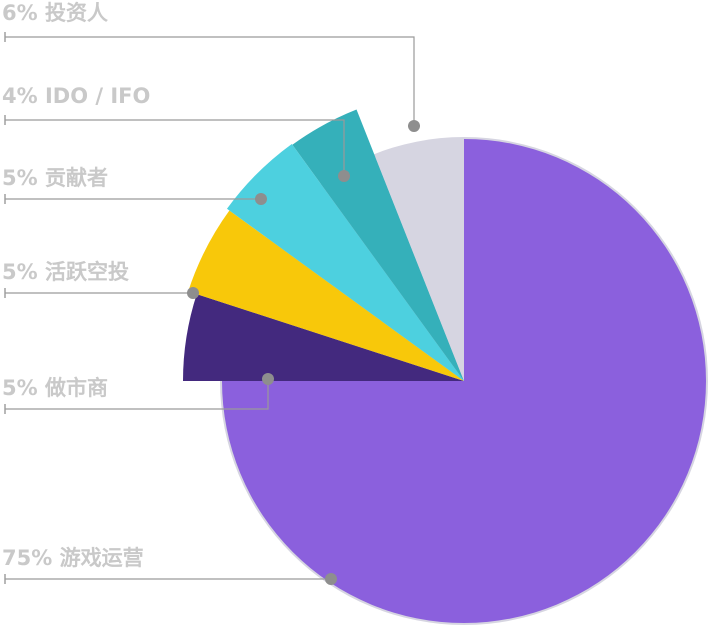  Describe the element at coordinates (76, 96) in the screenshot. I see `slice-label-5: 4% IDO / IFO` at that location.